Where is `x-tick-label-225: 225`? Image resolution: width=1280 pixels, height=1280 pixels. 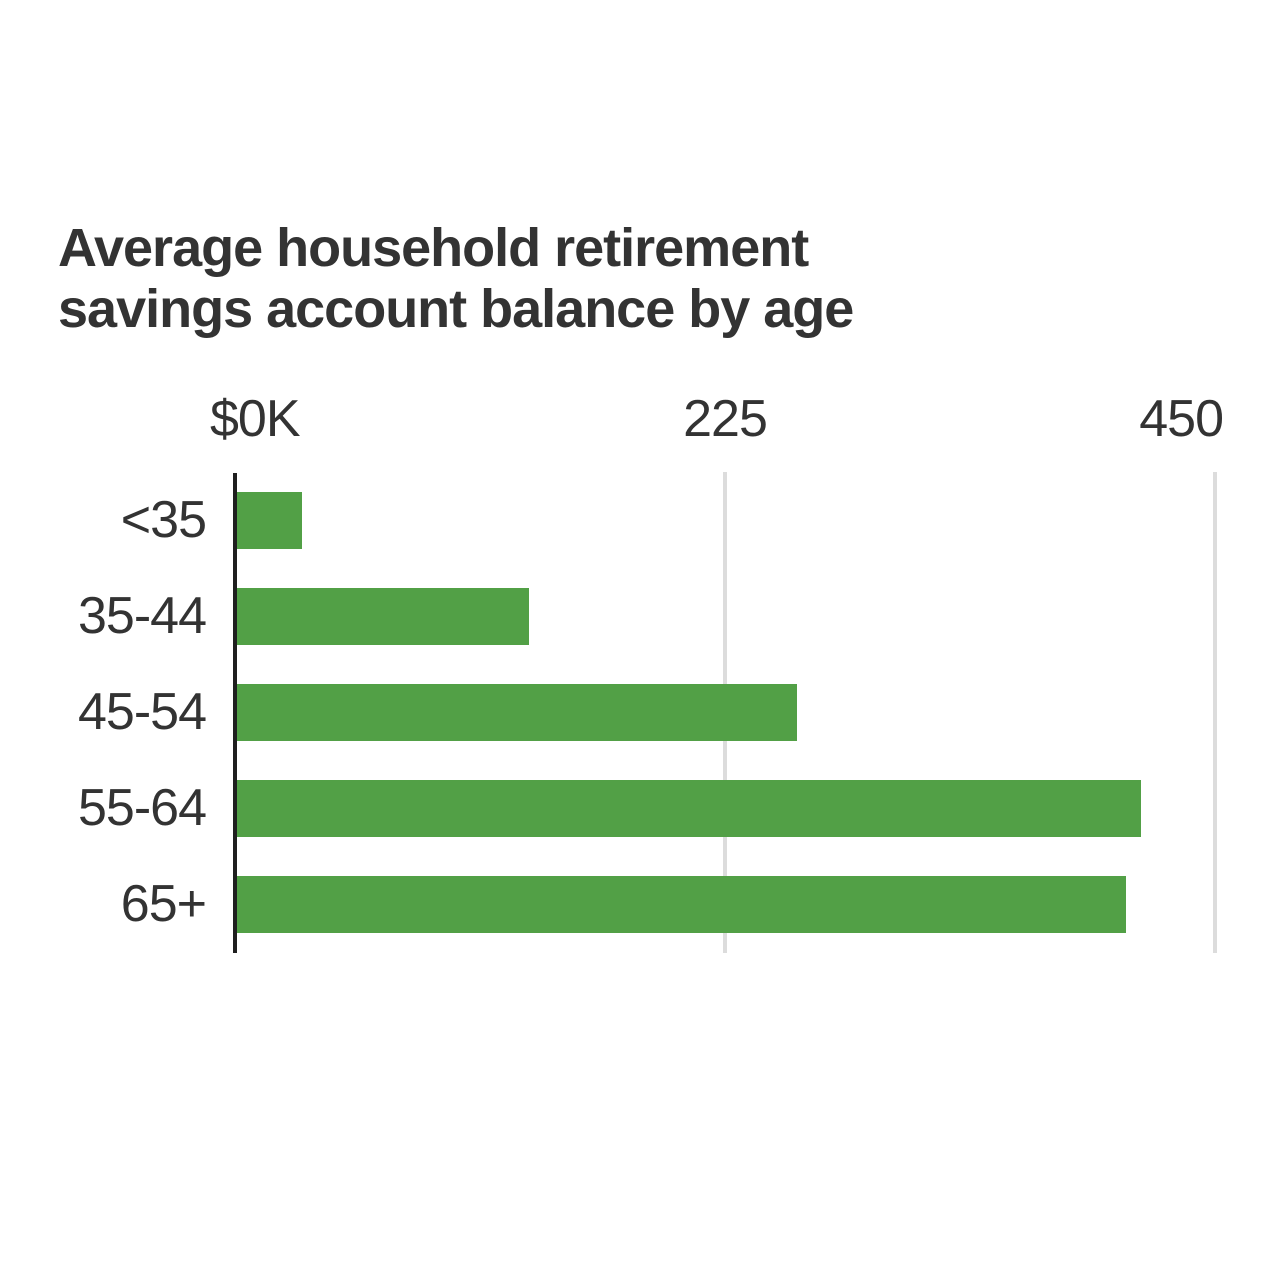
x-tick-label-225: 225 is located at coordinates (725, 419).